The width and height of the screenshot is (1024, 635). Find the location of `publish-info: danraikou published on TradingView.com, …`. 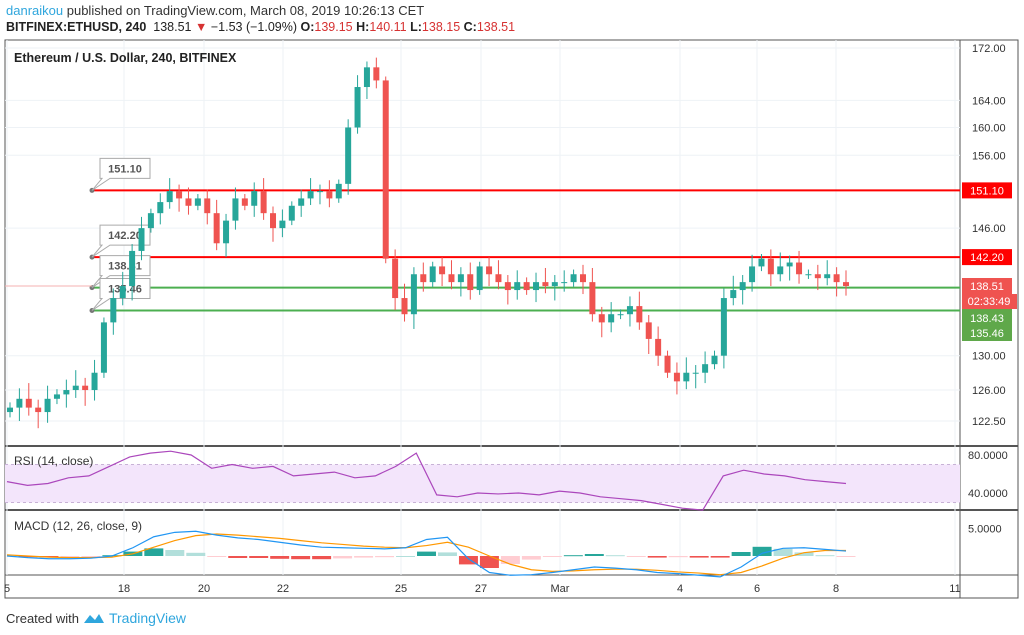

publish-info: danraikou published on TradingView.com, … is located at coordinates (215, 10).